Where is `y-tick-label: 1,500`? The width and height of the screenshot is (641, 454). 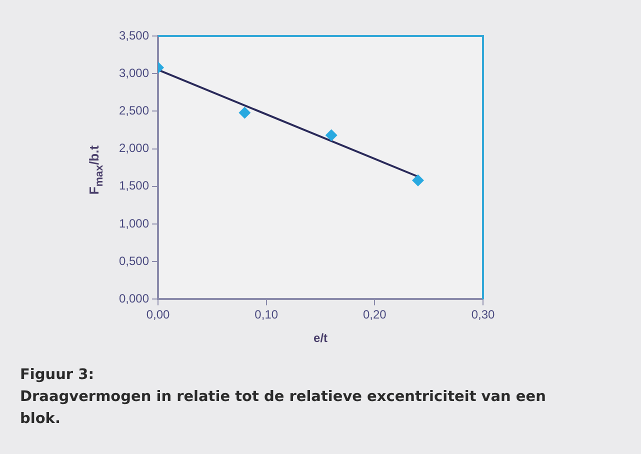
y-tick-label: 1,500 is located at coordinates (134, 185).